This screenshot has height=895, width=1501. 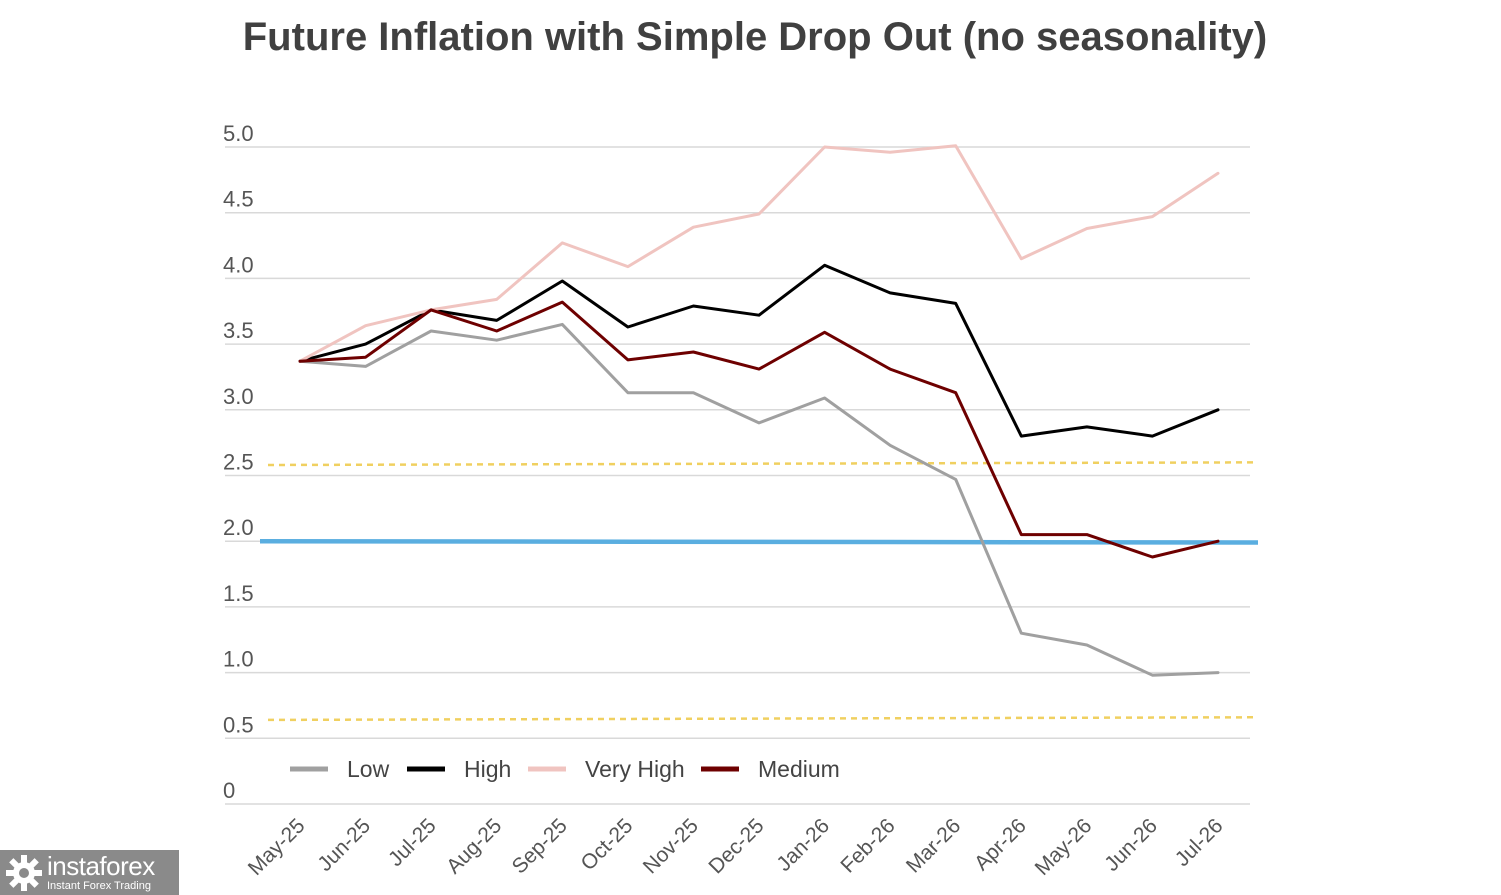 What do you see at coordinates (763, 719) in the screenshot?
I see `reference-line-lower-band` at bounding box center [763, 719].